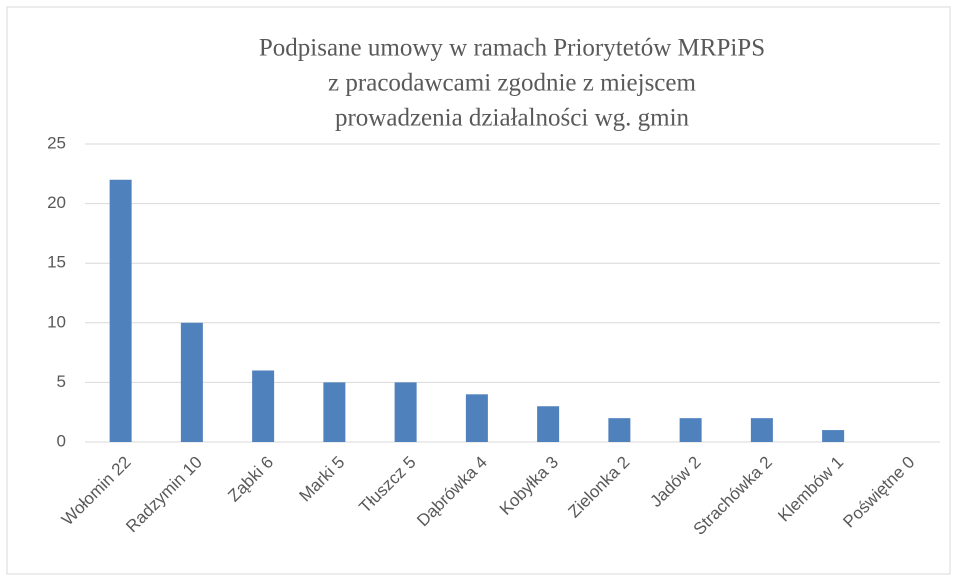 The height and width of the screenshot is (581, 957). What do you see at coordinates (512, 118) in the screenshot?
I see `chart-title: prowadzenia działalności wg. gmin` at bounding box center [512, 118].